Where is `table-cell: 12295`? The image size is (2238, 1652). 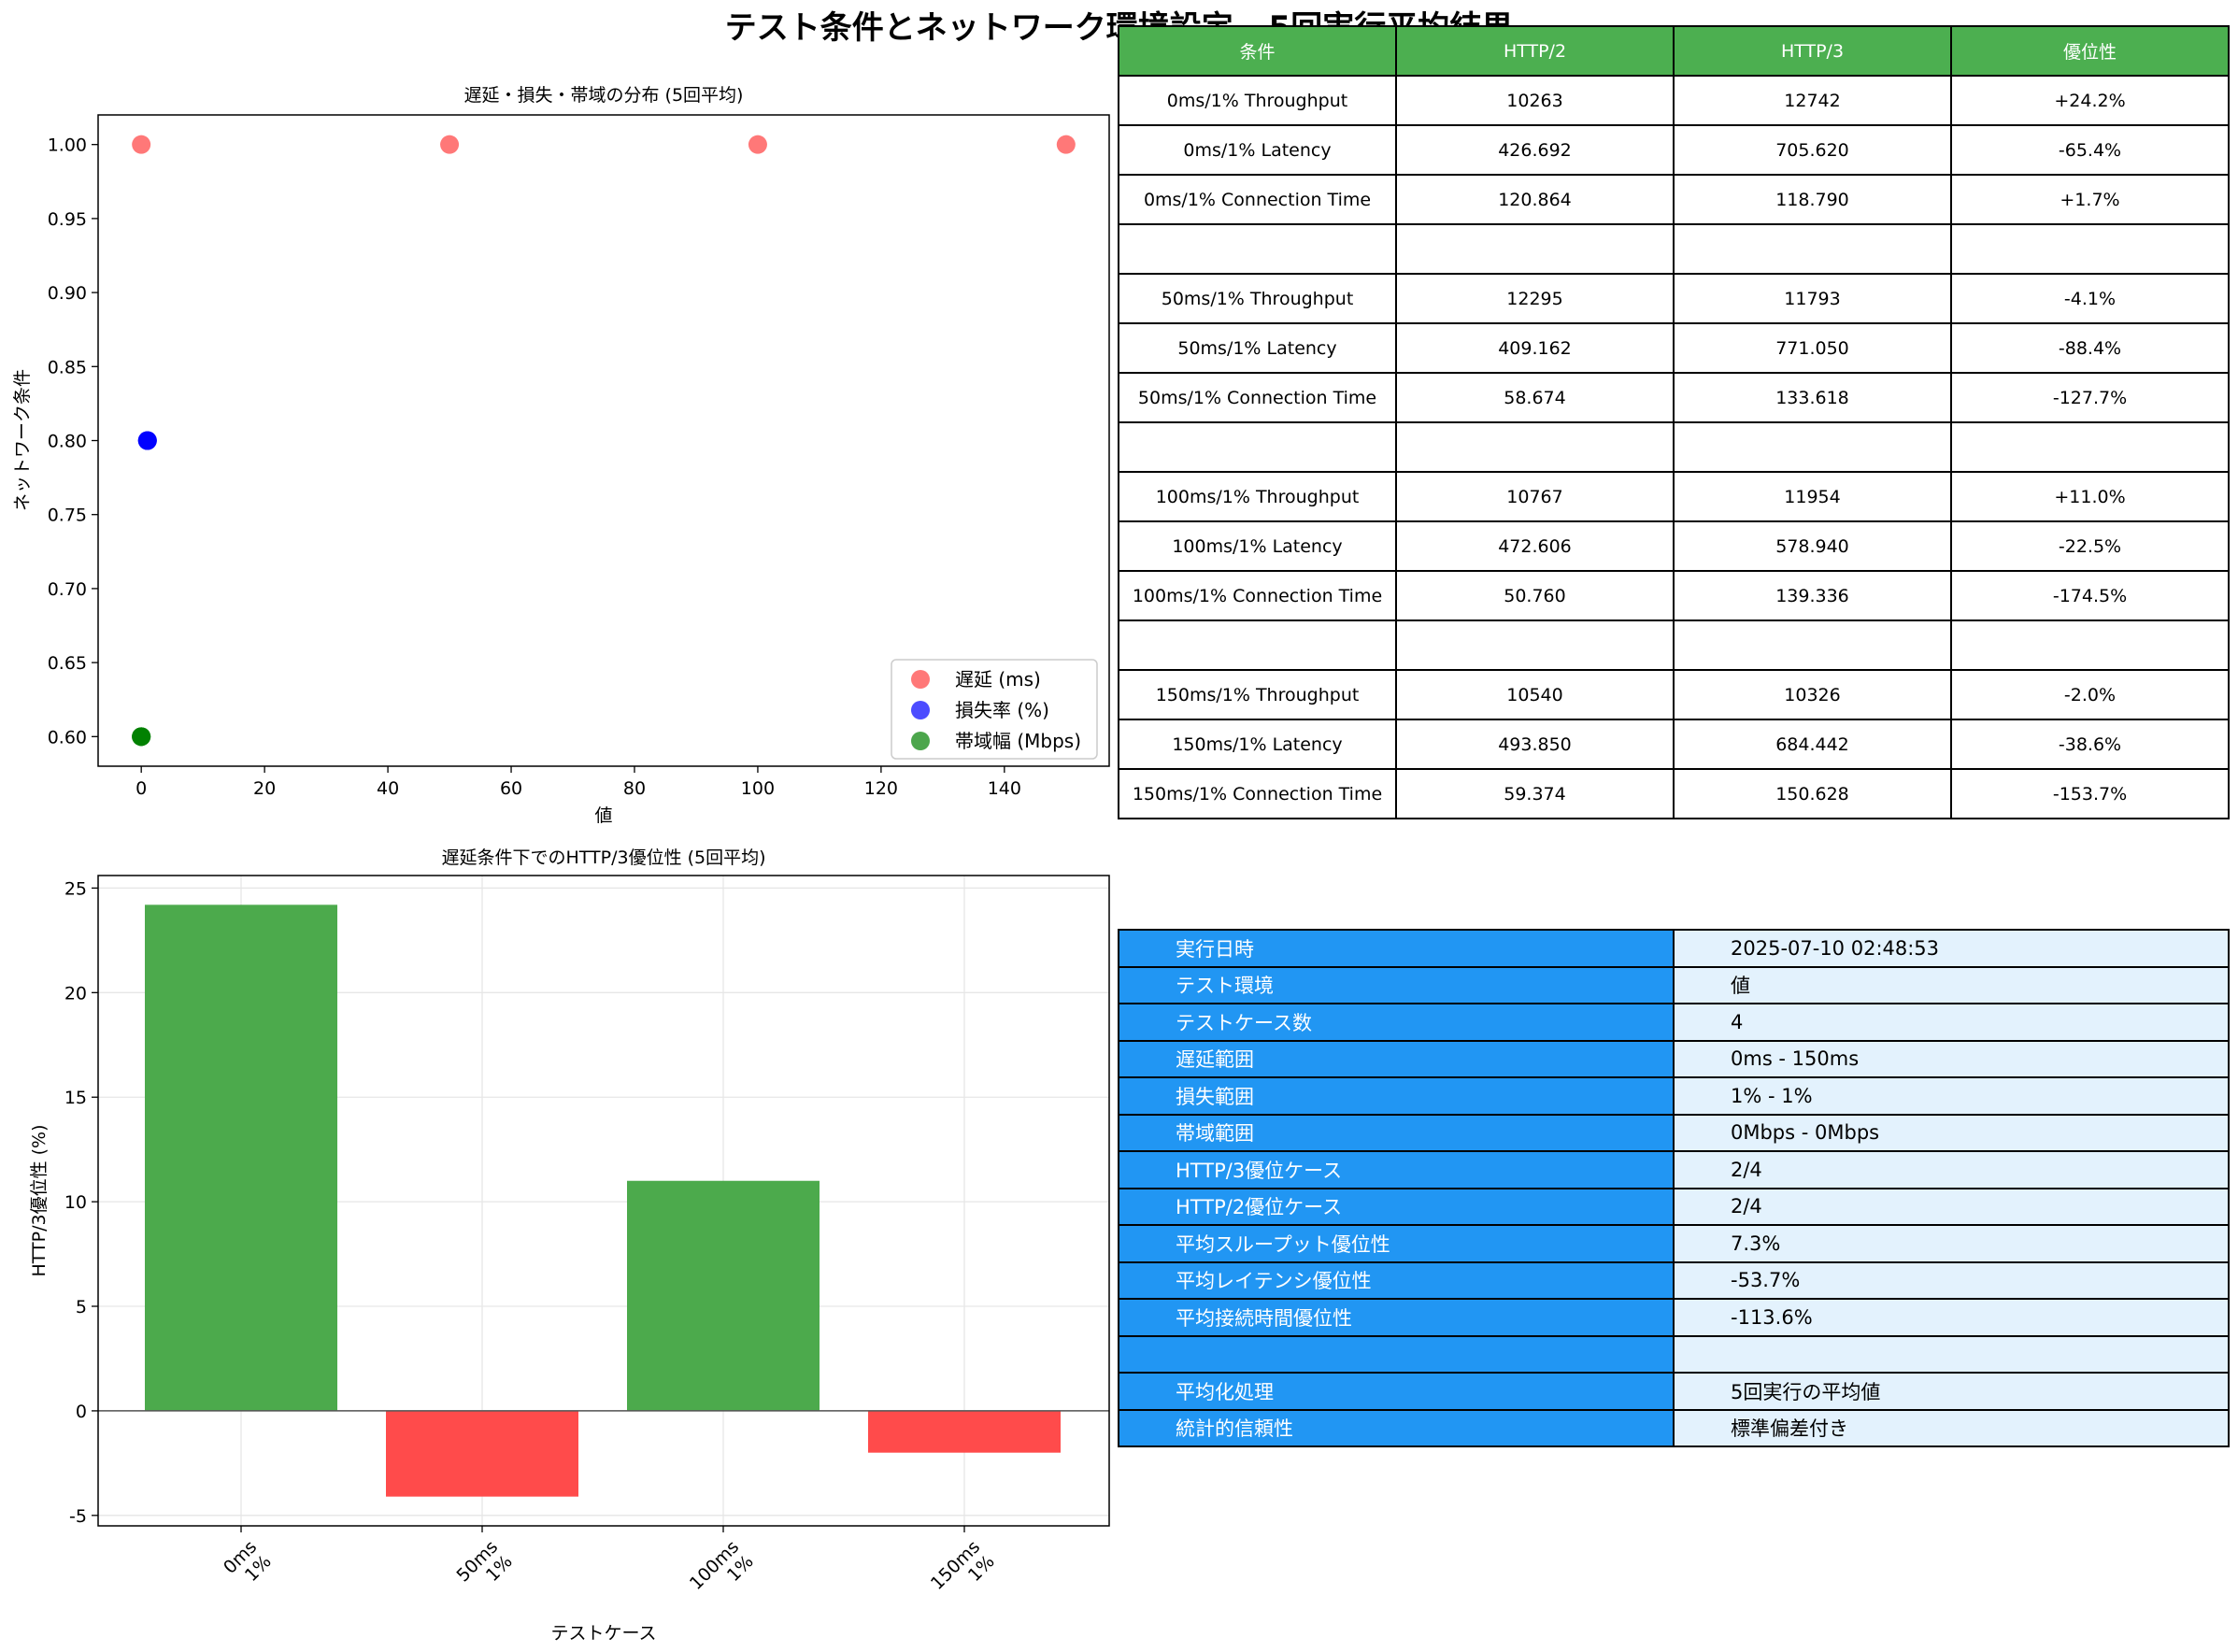 table-cell: 12295 is located at coordinates (1535, 298).